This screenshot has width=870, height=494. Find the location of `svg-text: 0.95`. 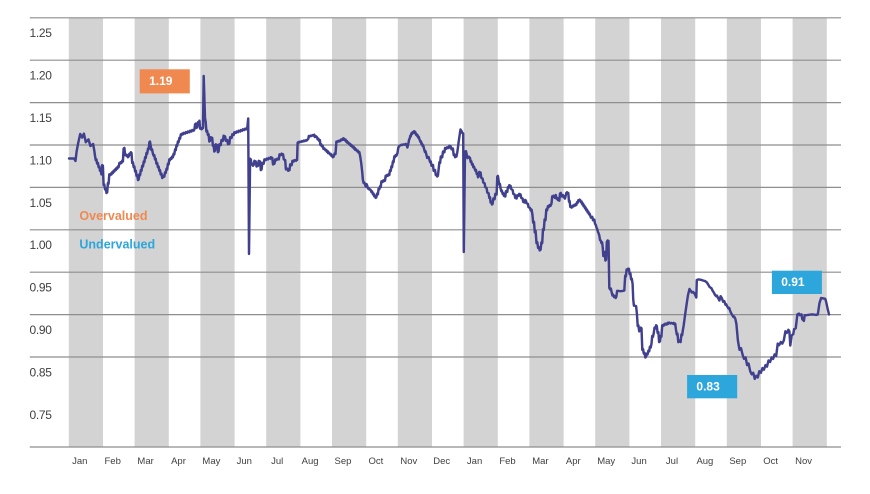

svg-text: 0.95 is located at coordinates (41, 288).